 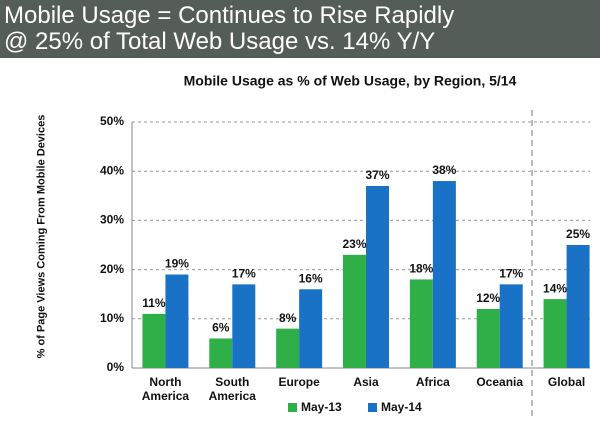 I want to click on value-label: 38%, so click(x=444, y=170).